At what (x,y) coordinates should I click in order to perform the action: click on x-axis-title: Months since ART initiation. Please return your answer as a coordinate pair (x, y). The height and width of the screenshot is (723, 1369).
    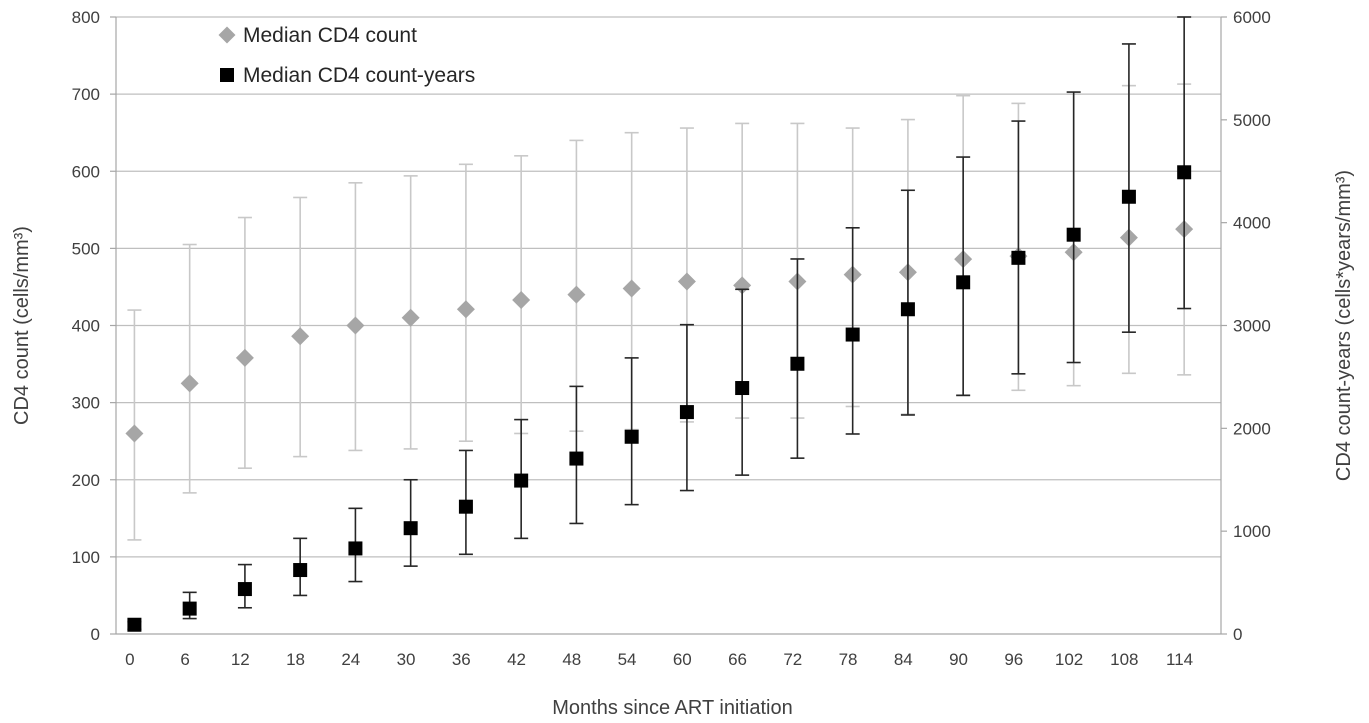
    Looking at the image, I should click on (672, 708).